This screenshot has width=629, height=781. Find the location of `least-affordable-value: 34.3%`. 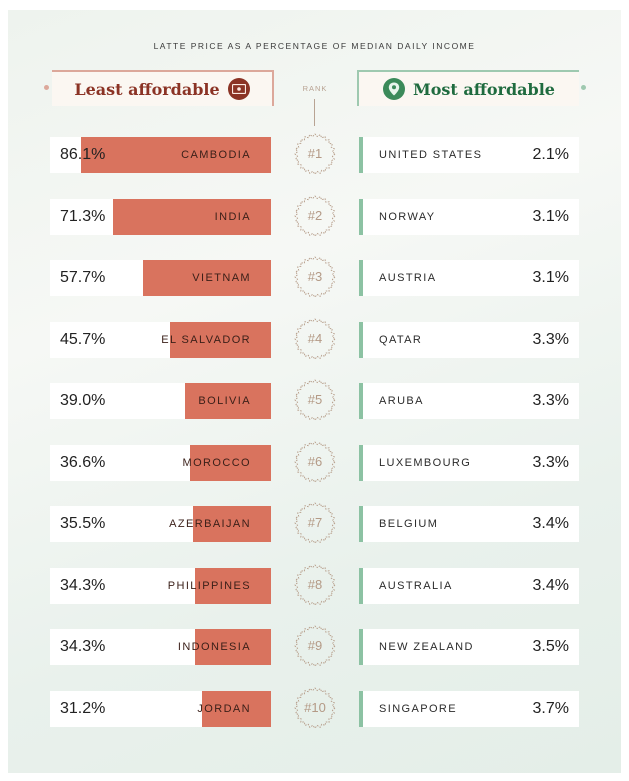

least-affordable-value: 34.3% is located at coordinates (83, 646).